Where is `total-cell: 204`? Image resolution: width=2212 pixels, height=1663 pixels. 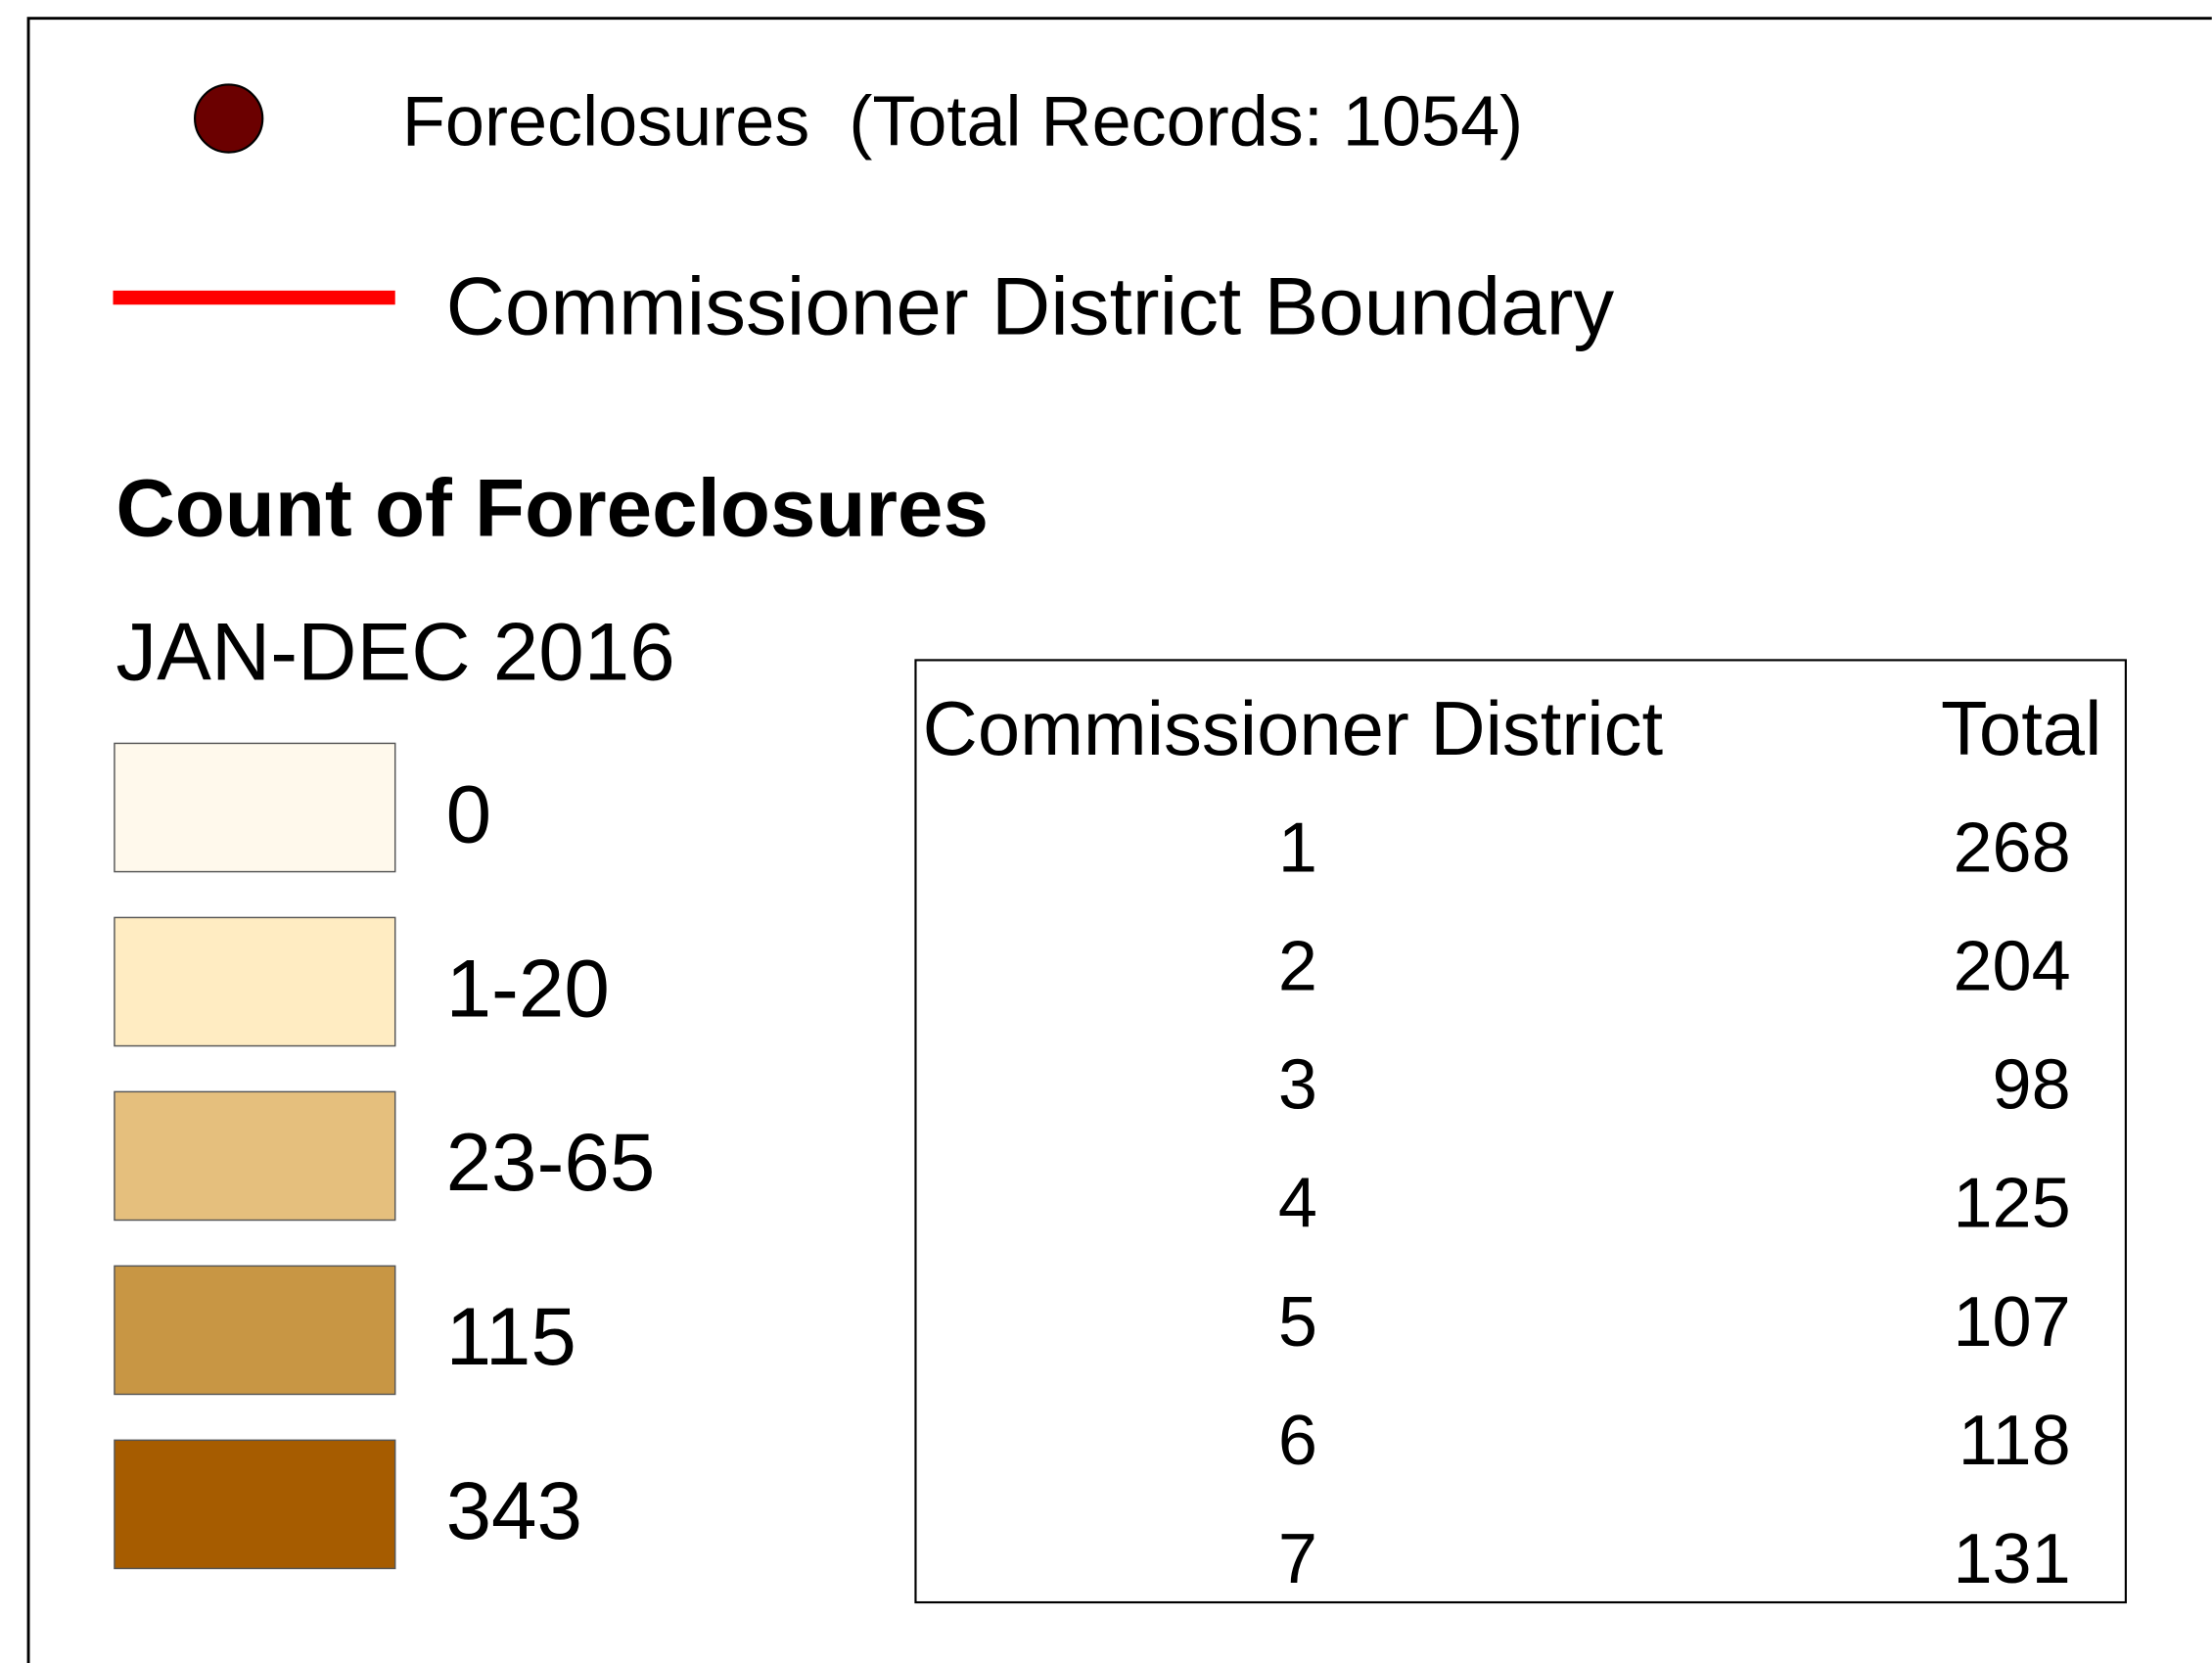 total-cell: 204 is located at coordinates (2011, 967).